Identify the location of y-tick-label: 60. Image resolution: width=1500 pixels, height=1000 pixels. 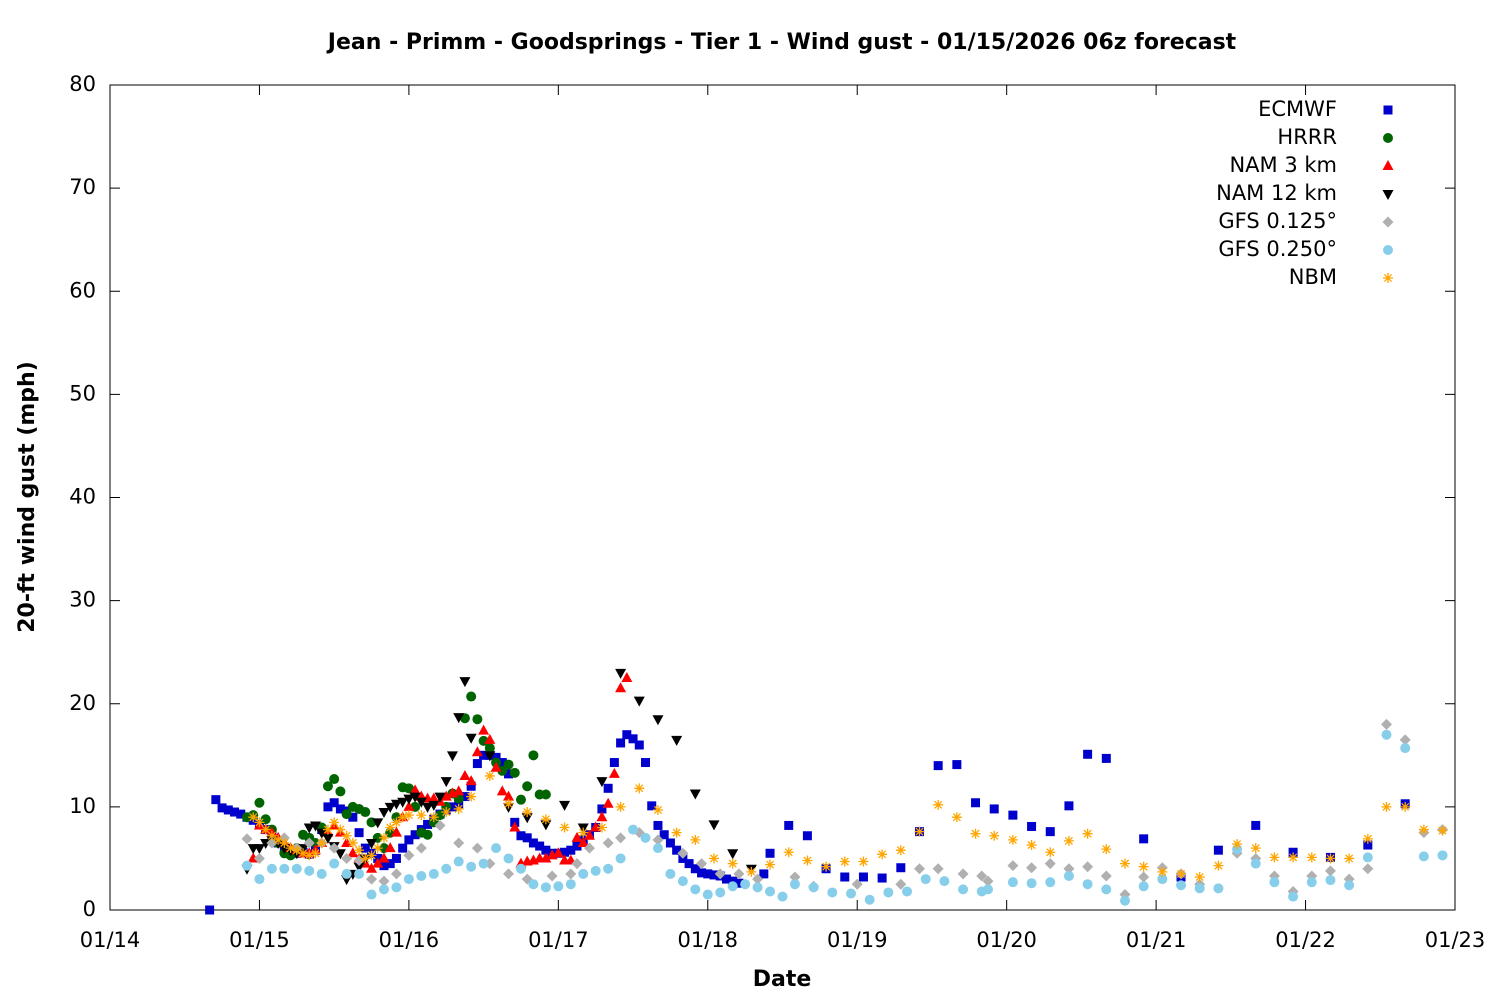
(82, 290).